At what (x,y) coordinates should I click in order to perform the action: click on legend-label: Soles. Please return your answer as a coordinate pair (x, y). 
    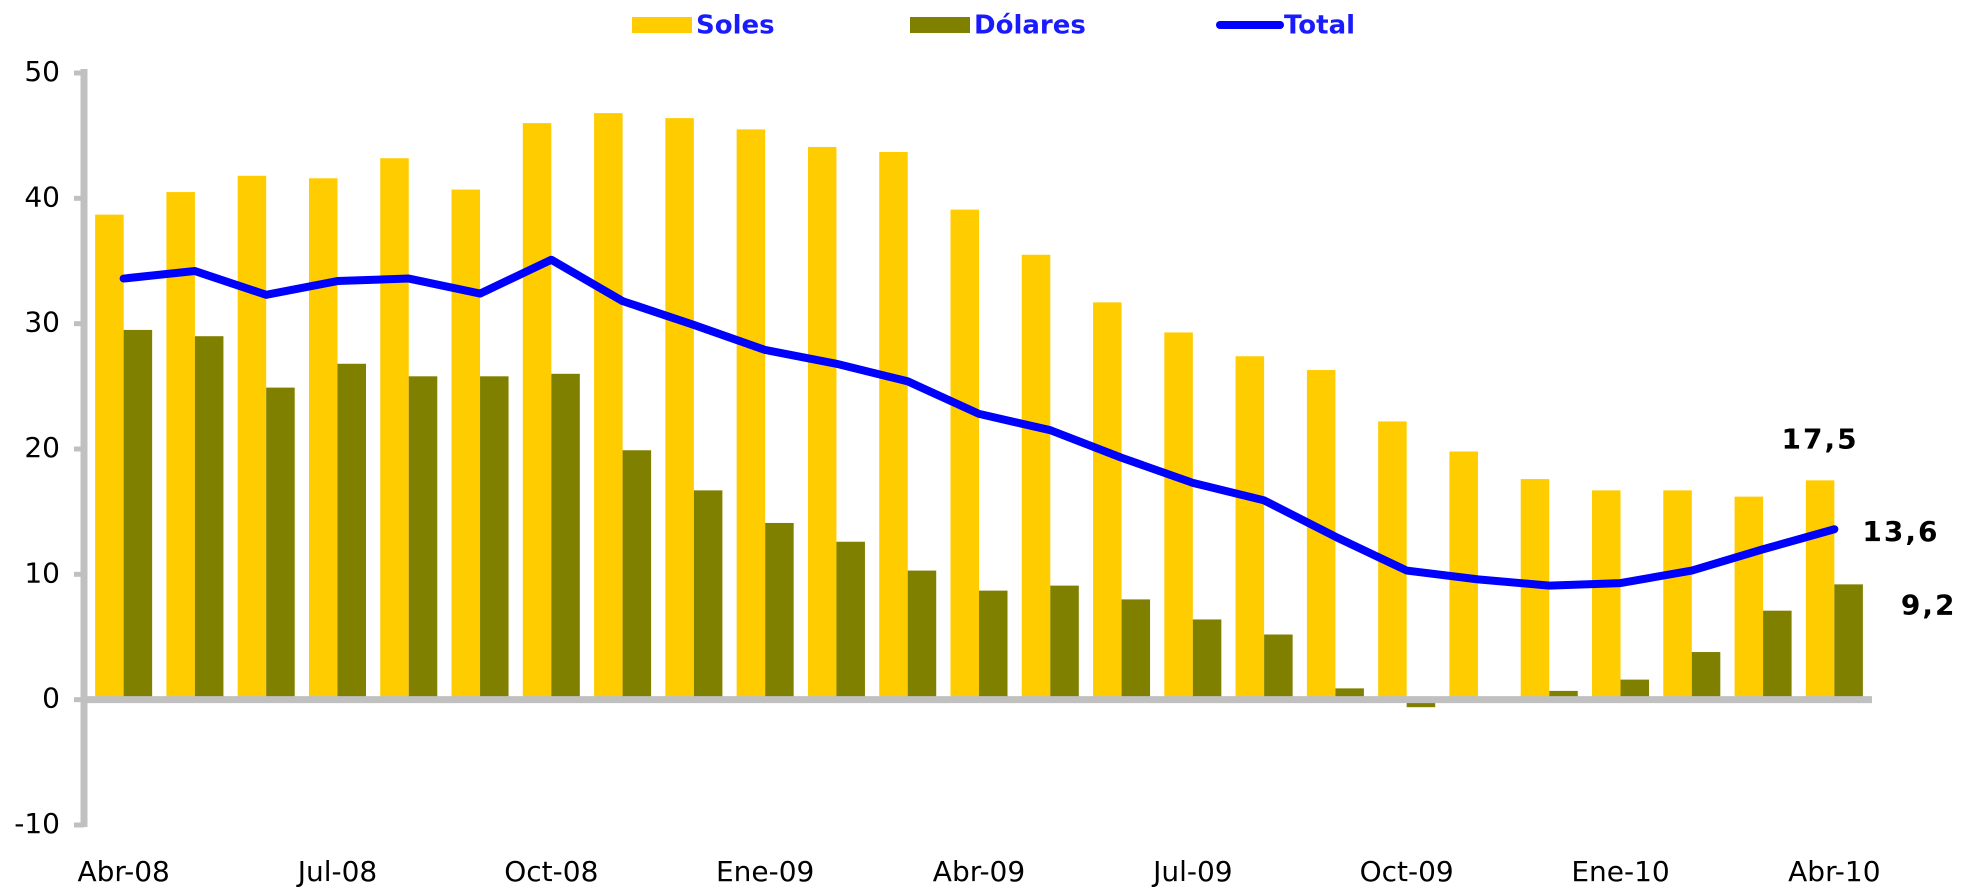
    Looking at the image, I should click on (735, 26).